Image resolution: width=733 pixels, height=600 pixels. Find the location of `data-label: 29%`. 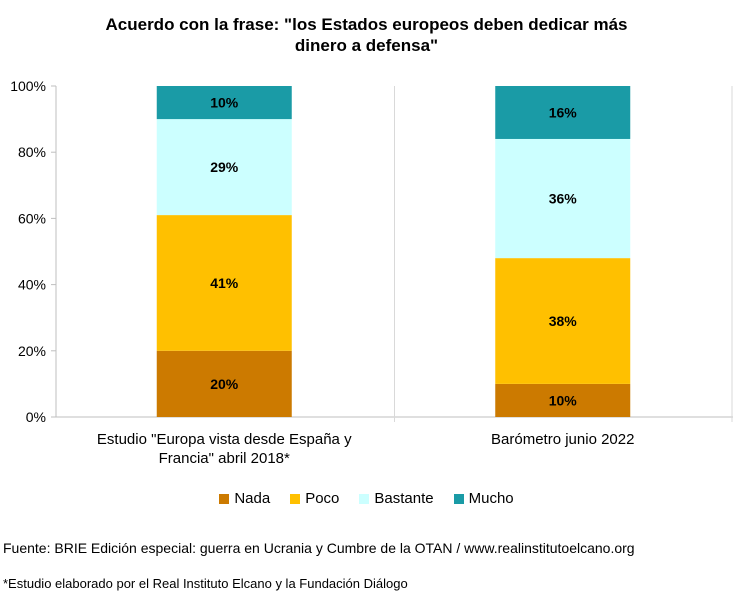

data-label: 29% is located at coordinates (224, 167).